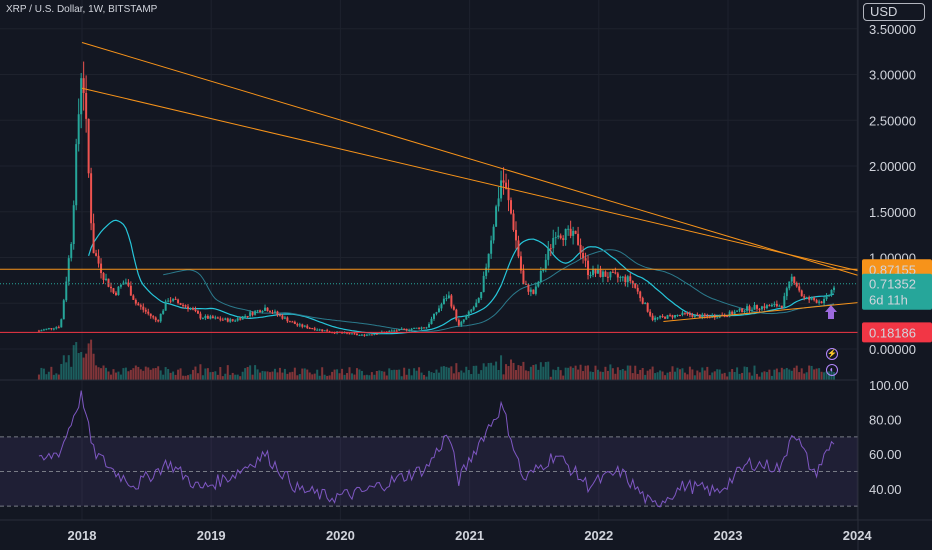 This screenshot has width=932, height=550. Describe the element at coordinates (894, 12) in the screenshot. I see `currency-selector: USD` at that location.